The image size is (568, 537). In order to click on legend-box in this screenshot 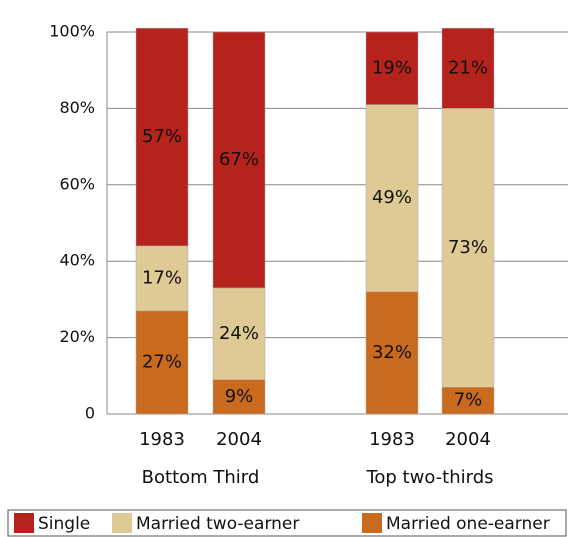, I will do `click(287, 523)`.